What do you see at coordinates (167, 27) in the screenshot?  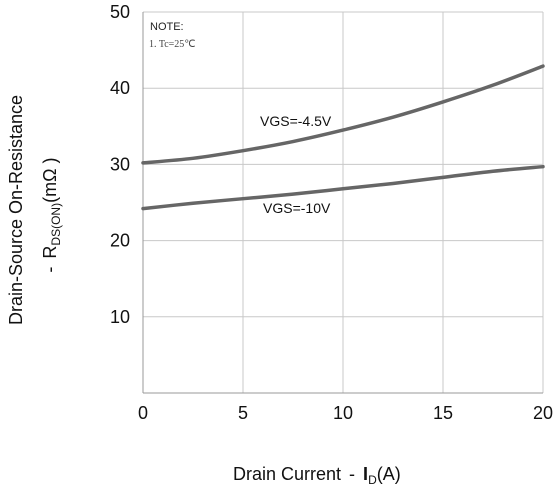 I see `note-title: NOTE:` at bounding box center [167, 27].